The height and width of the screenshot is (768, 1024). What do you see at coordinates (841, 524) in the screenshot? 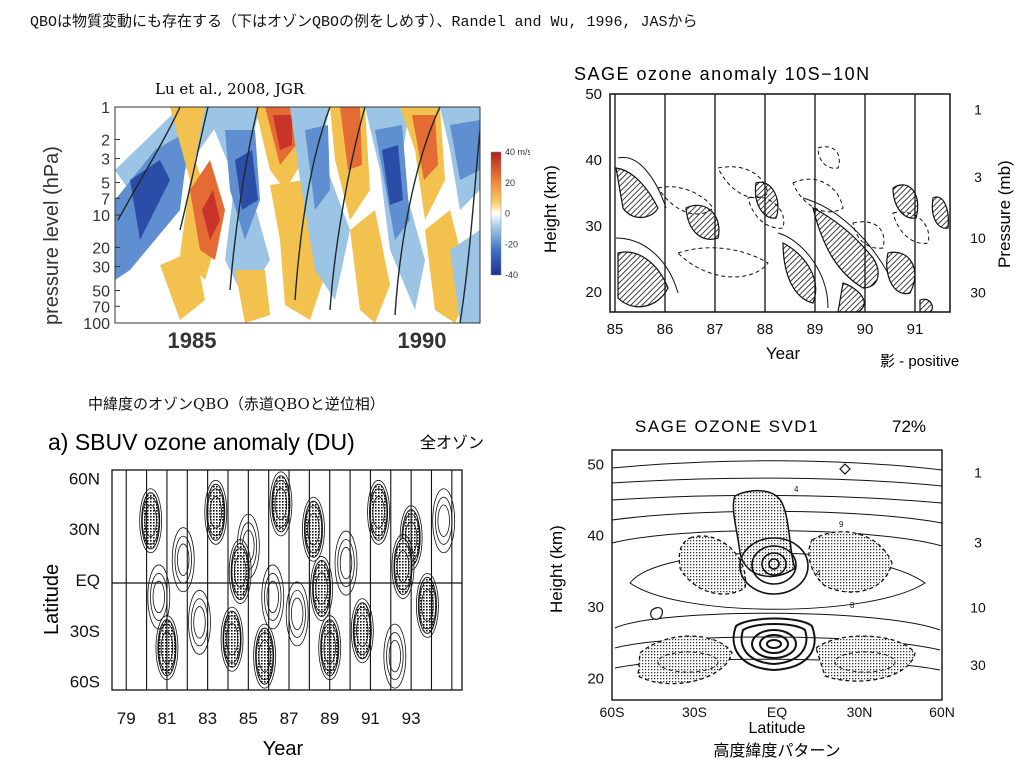
I see `svd-contour-label: 9` at bounding box center [841, 524].